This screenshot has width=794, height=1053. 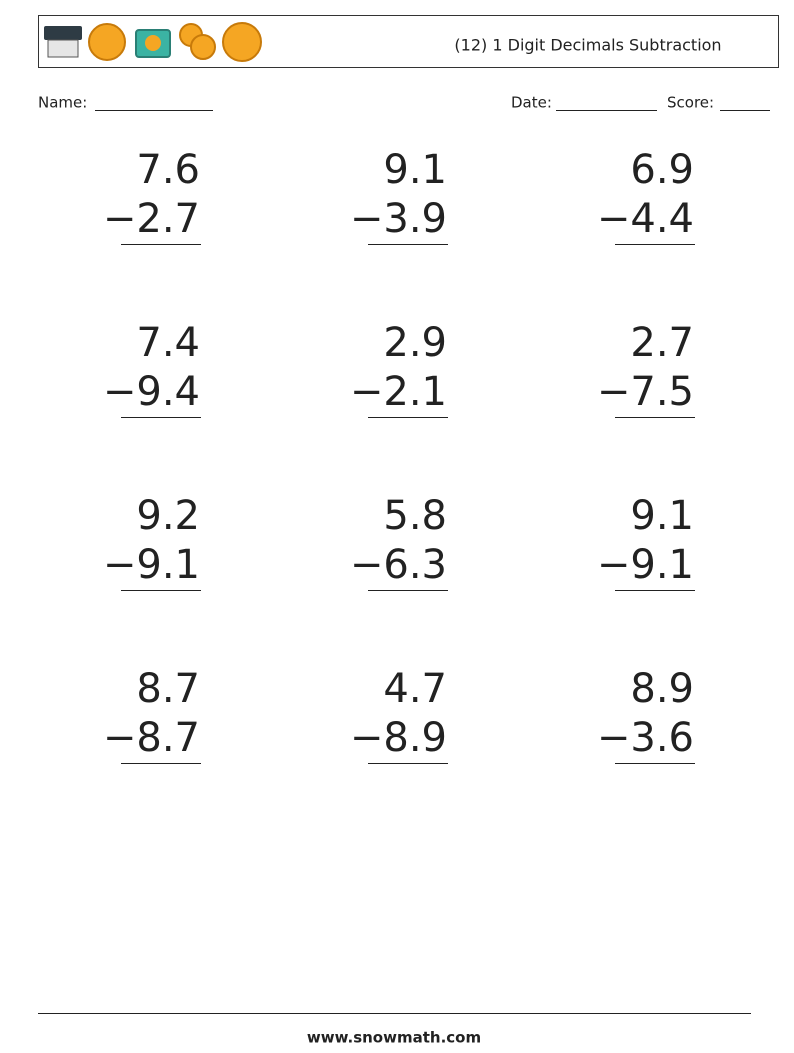 I want to click on header-icons, so click(x=153, y=42).